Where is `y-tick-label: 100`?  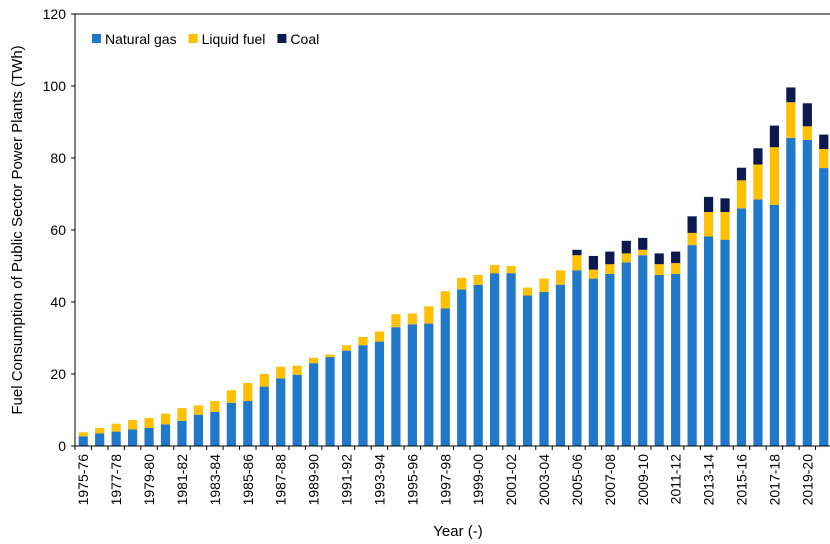 y-tick-label: 100 is located at coordinates (55, 86).